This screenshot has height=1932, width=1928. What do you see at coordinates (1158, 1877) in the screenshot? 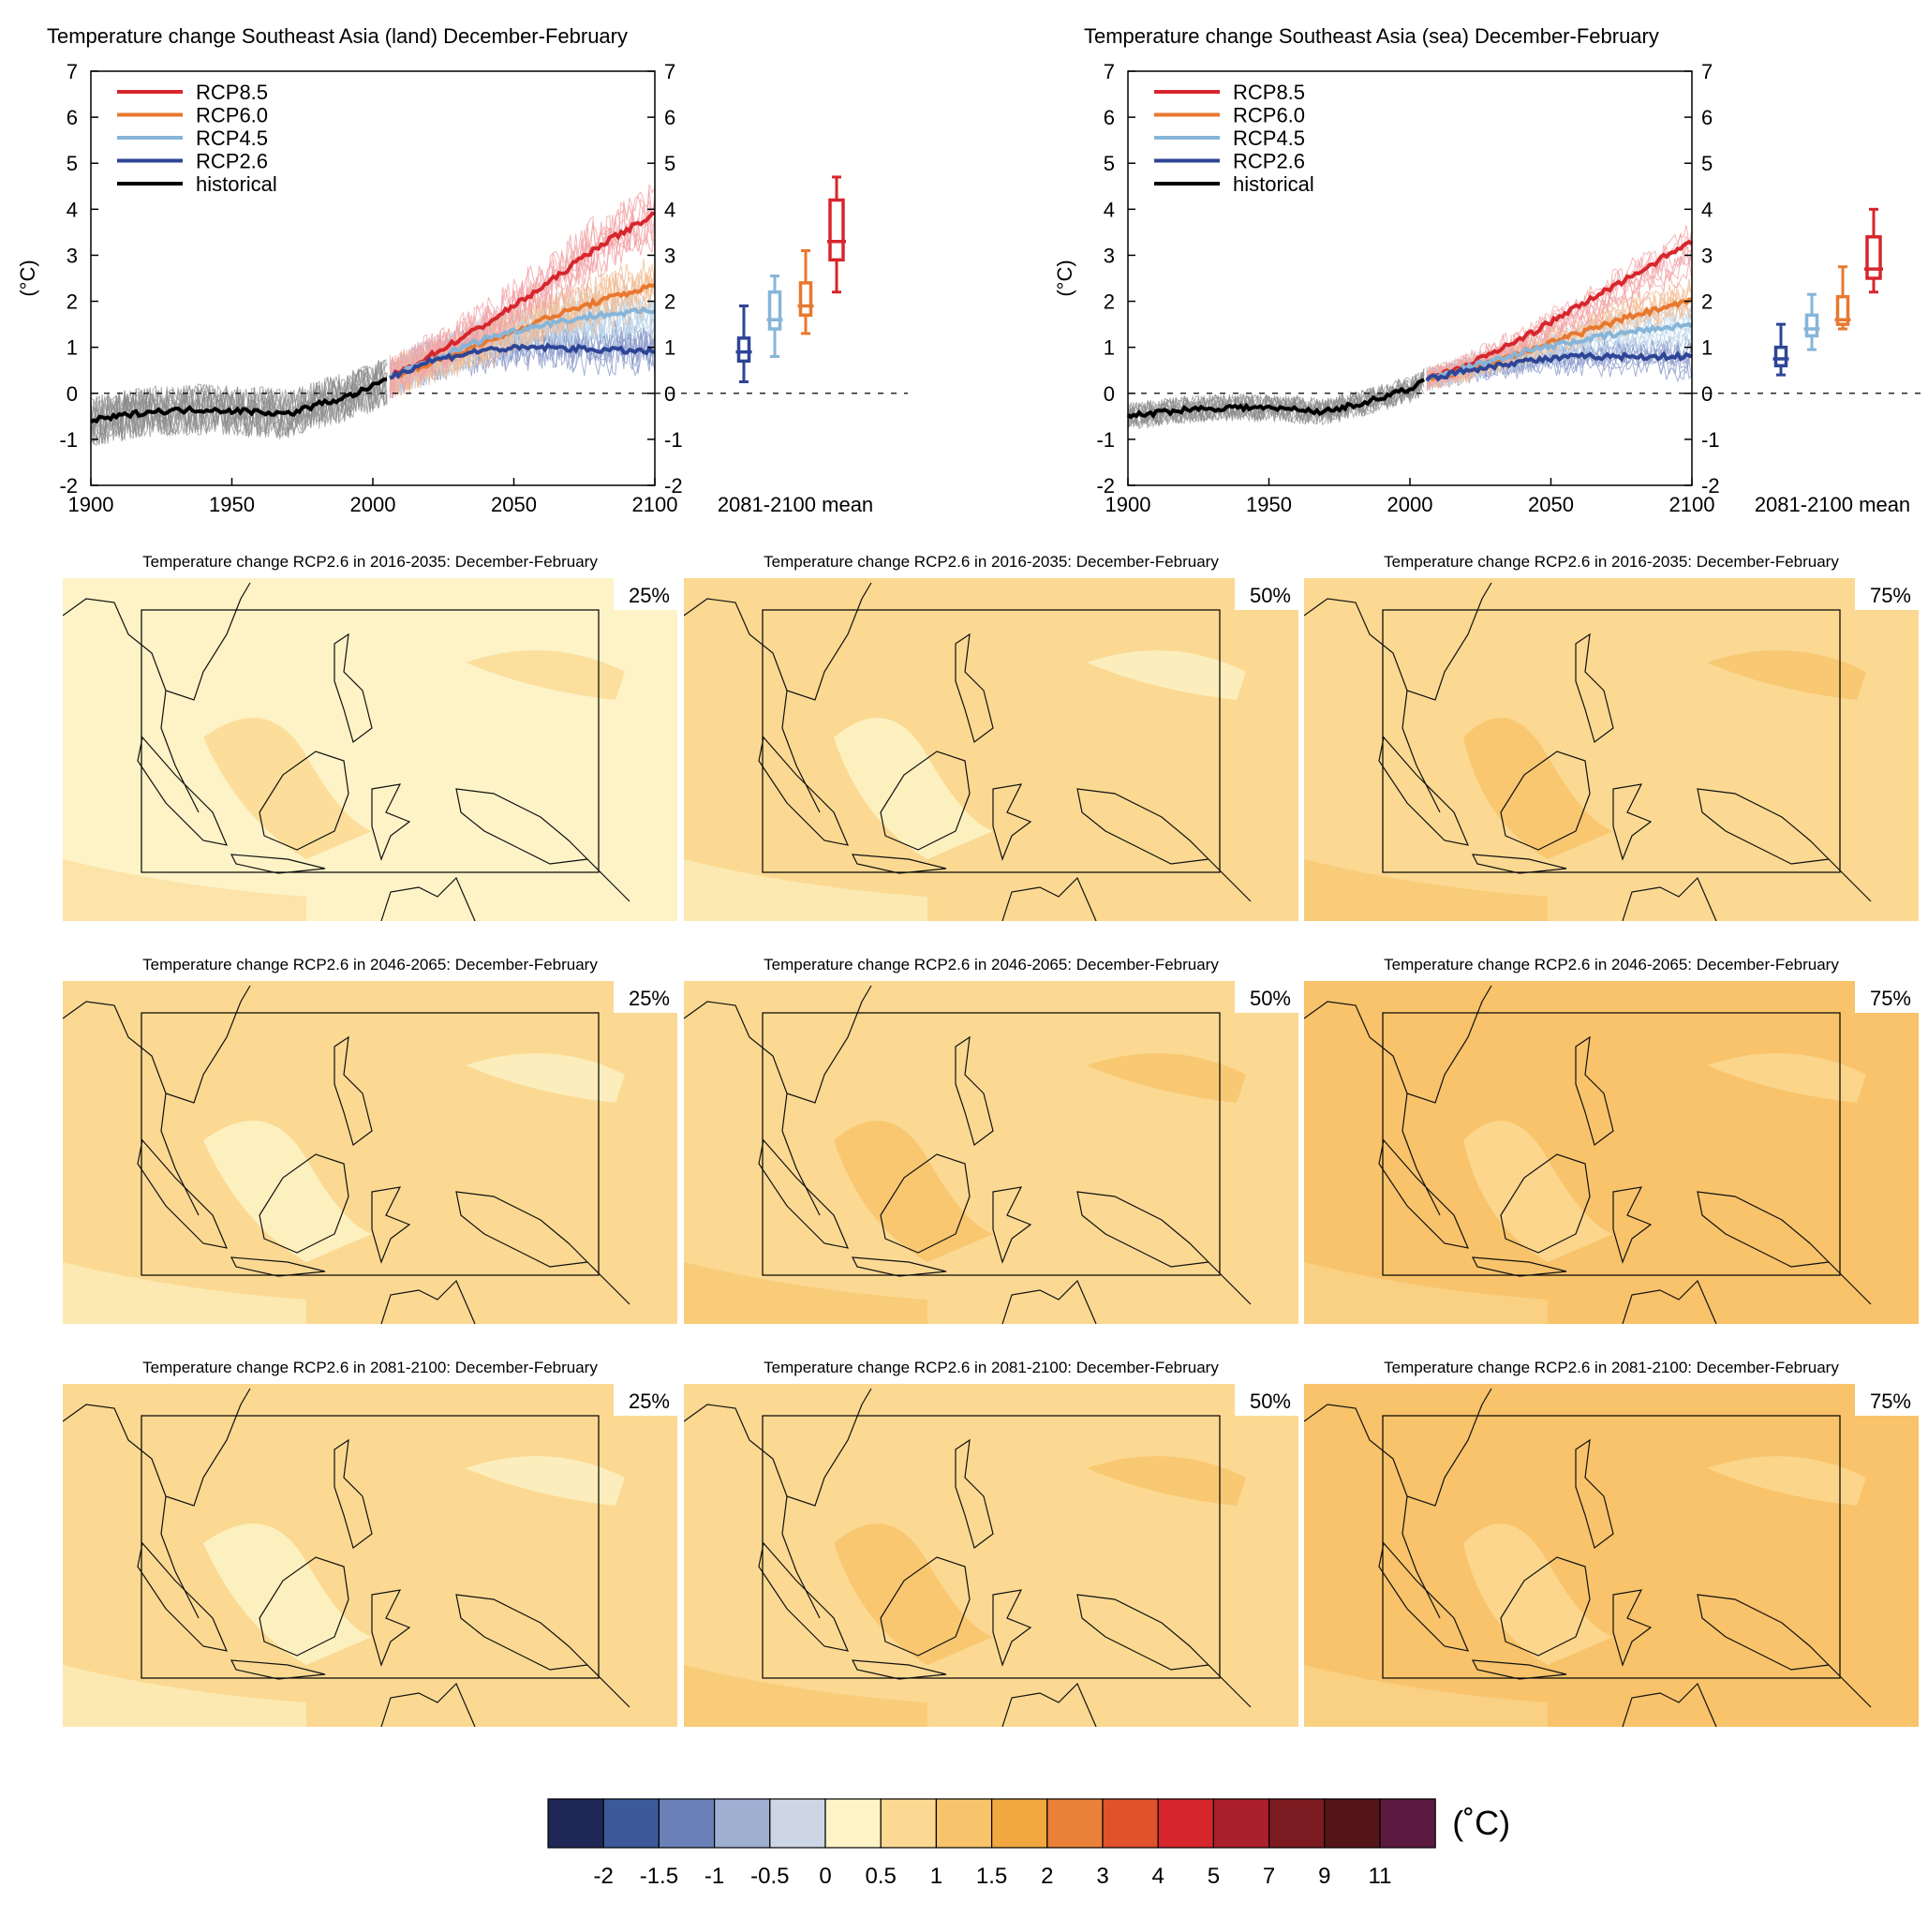
I see `colorbar-tick-label: 4` at bounding box center [1158, 1877].